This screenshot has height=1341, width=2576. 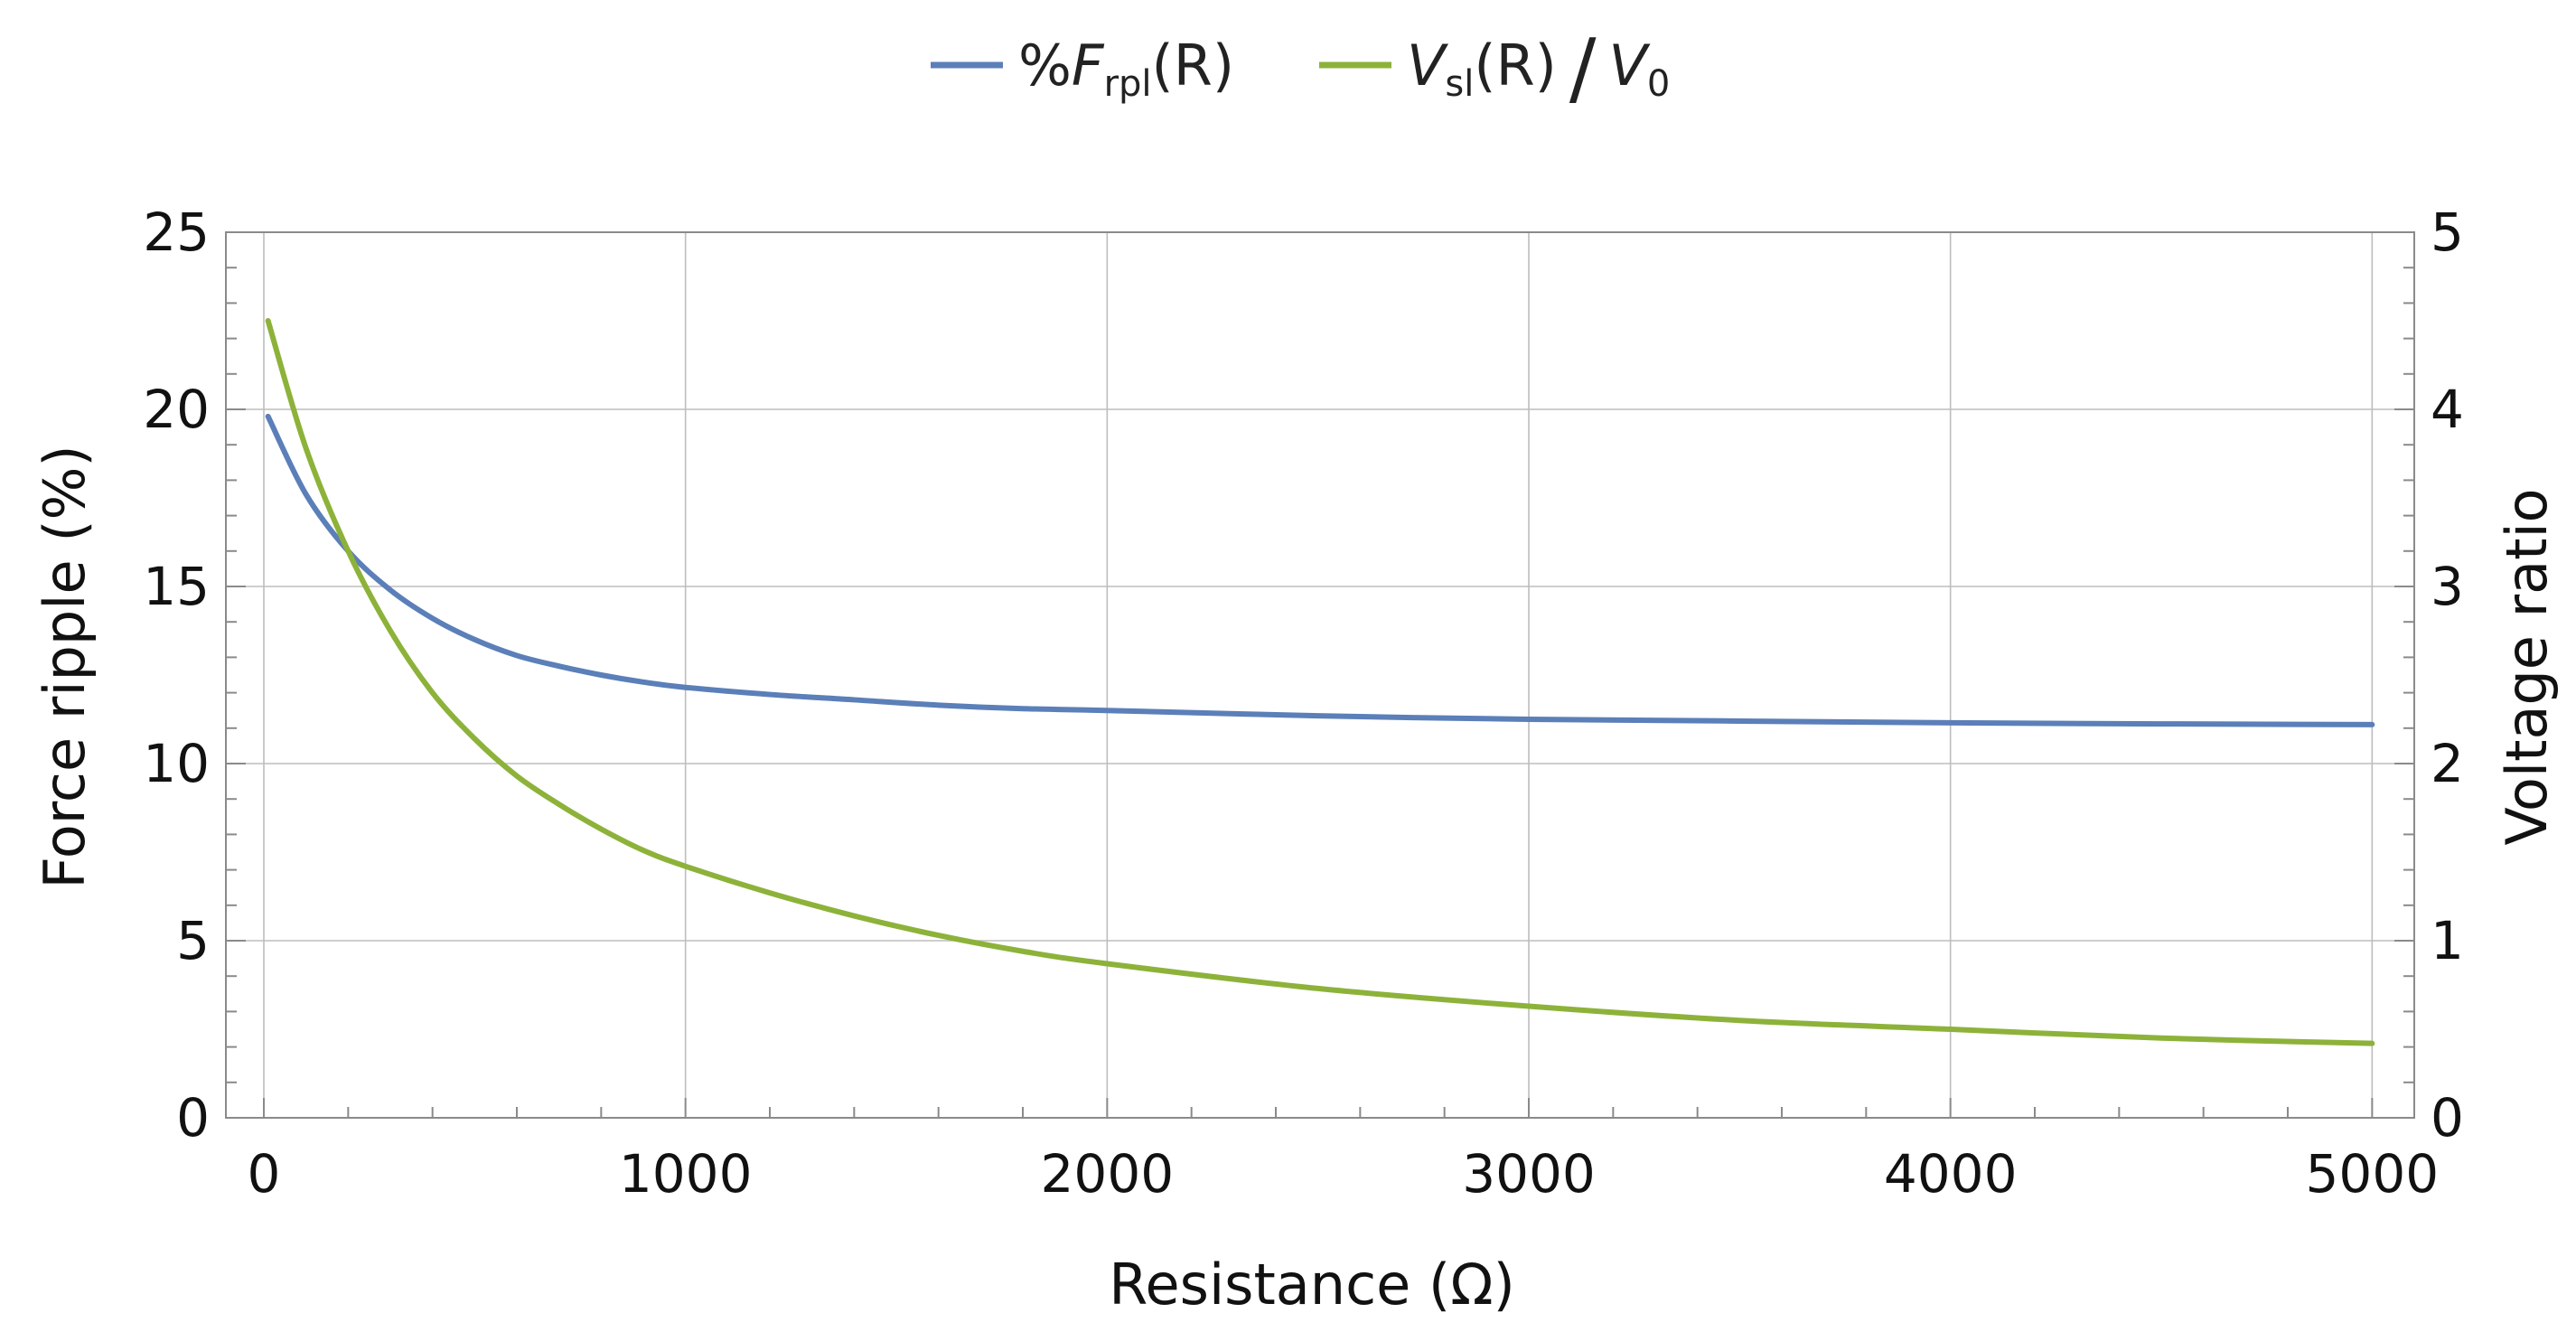 I want to click on y-right-tick-label: 2, so click(x=2447, y=763).